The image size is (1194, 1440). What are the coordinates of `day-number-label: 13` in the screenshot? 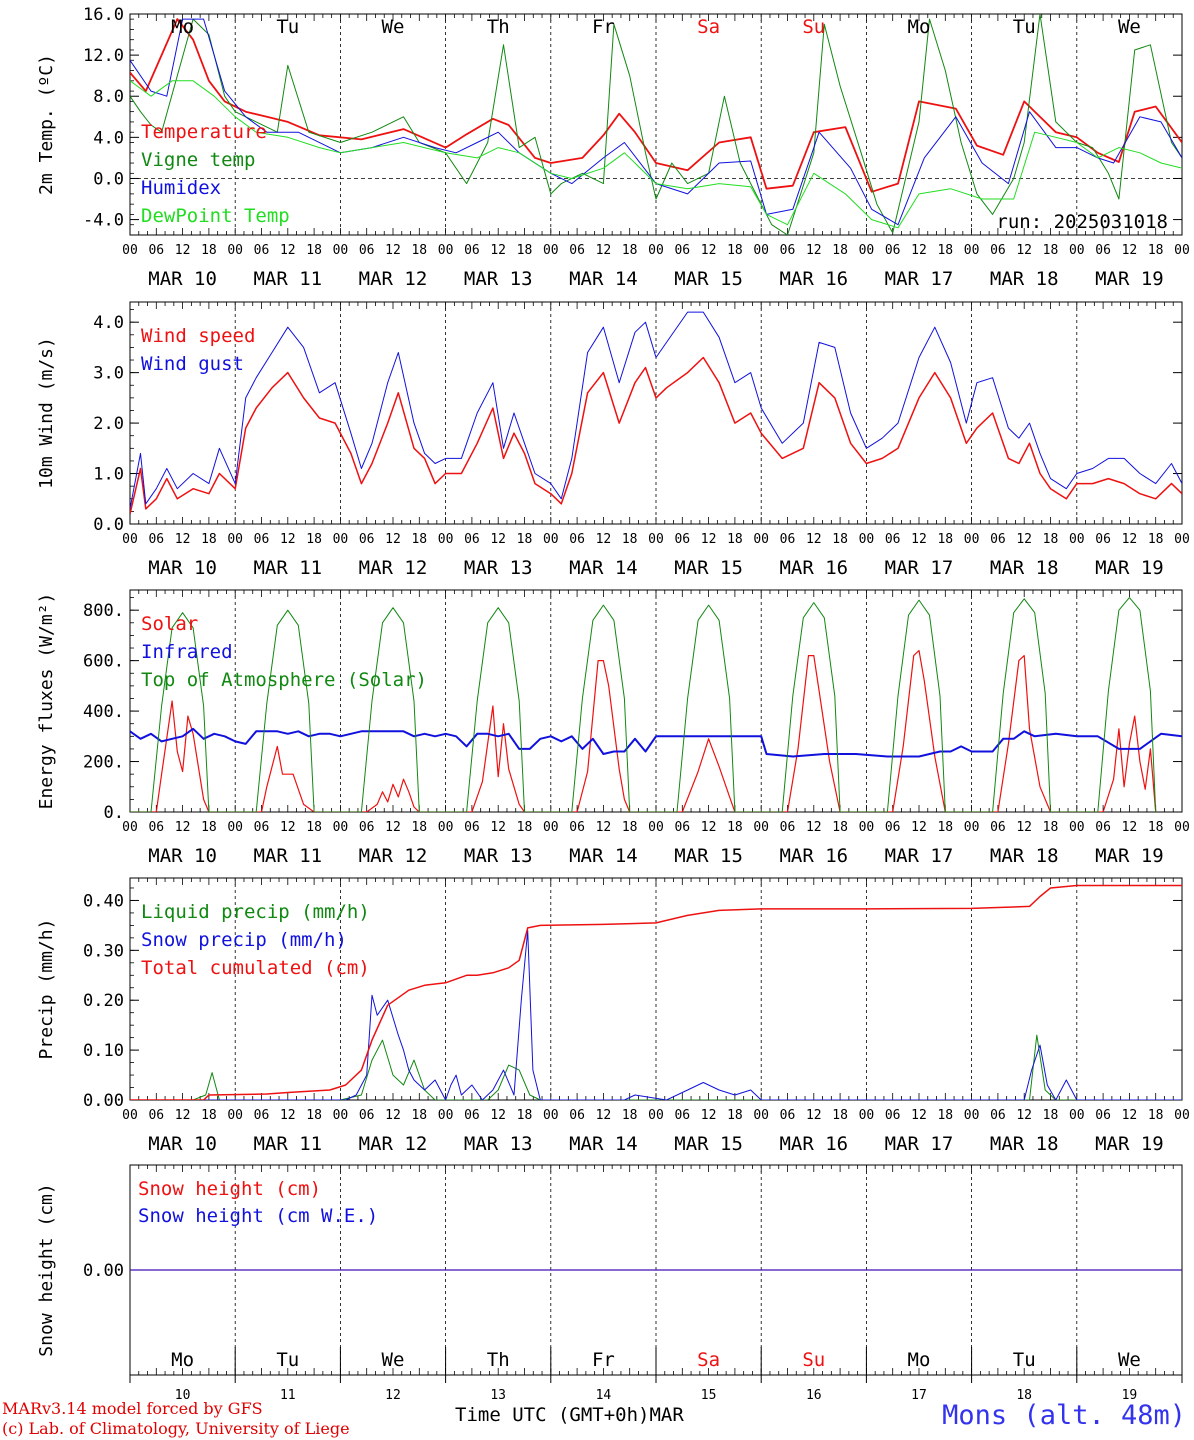 It's located at (498, 1395).